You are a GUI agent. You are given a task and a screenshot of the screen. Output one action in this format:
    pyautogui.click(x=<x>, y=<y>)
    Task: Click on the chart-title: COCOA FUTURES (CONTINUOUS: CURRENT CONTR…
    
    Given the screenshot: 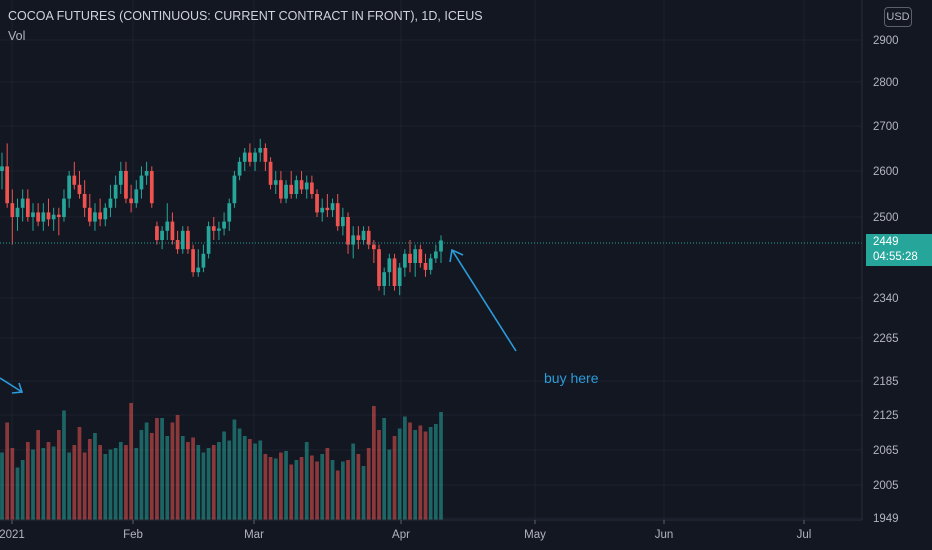 What is the action you would take?
    pyautogui.click(x=245, y=16)
    